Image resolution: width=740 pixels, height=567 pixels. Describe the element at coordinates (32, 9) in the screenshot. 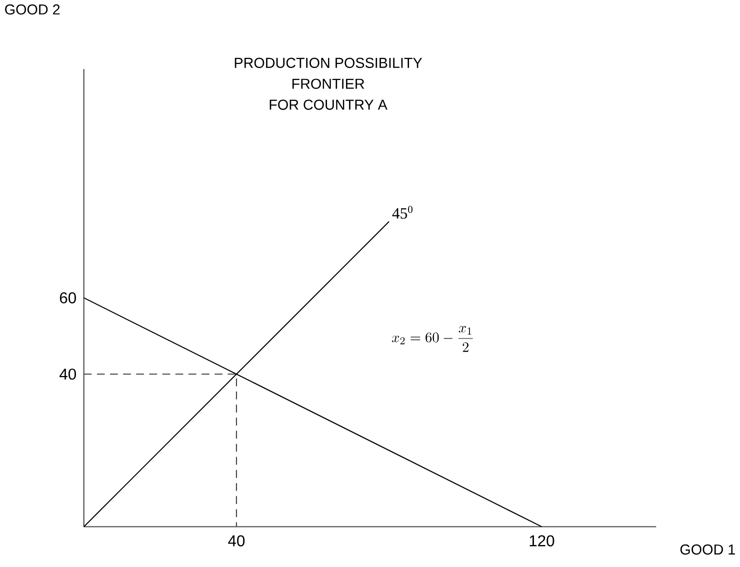

I see `y-axis-title: GOOD 2` at that location.